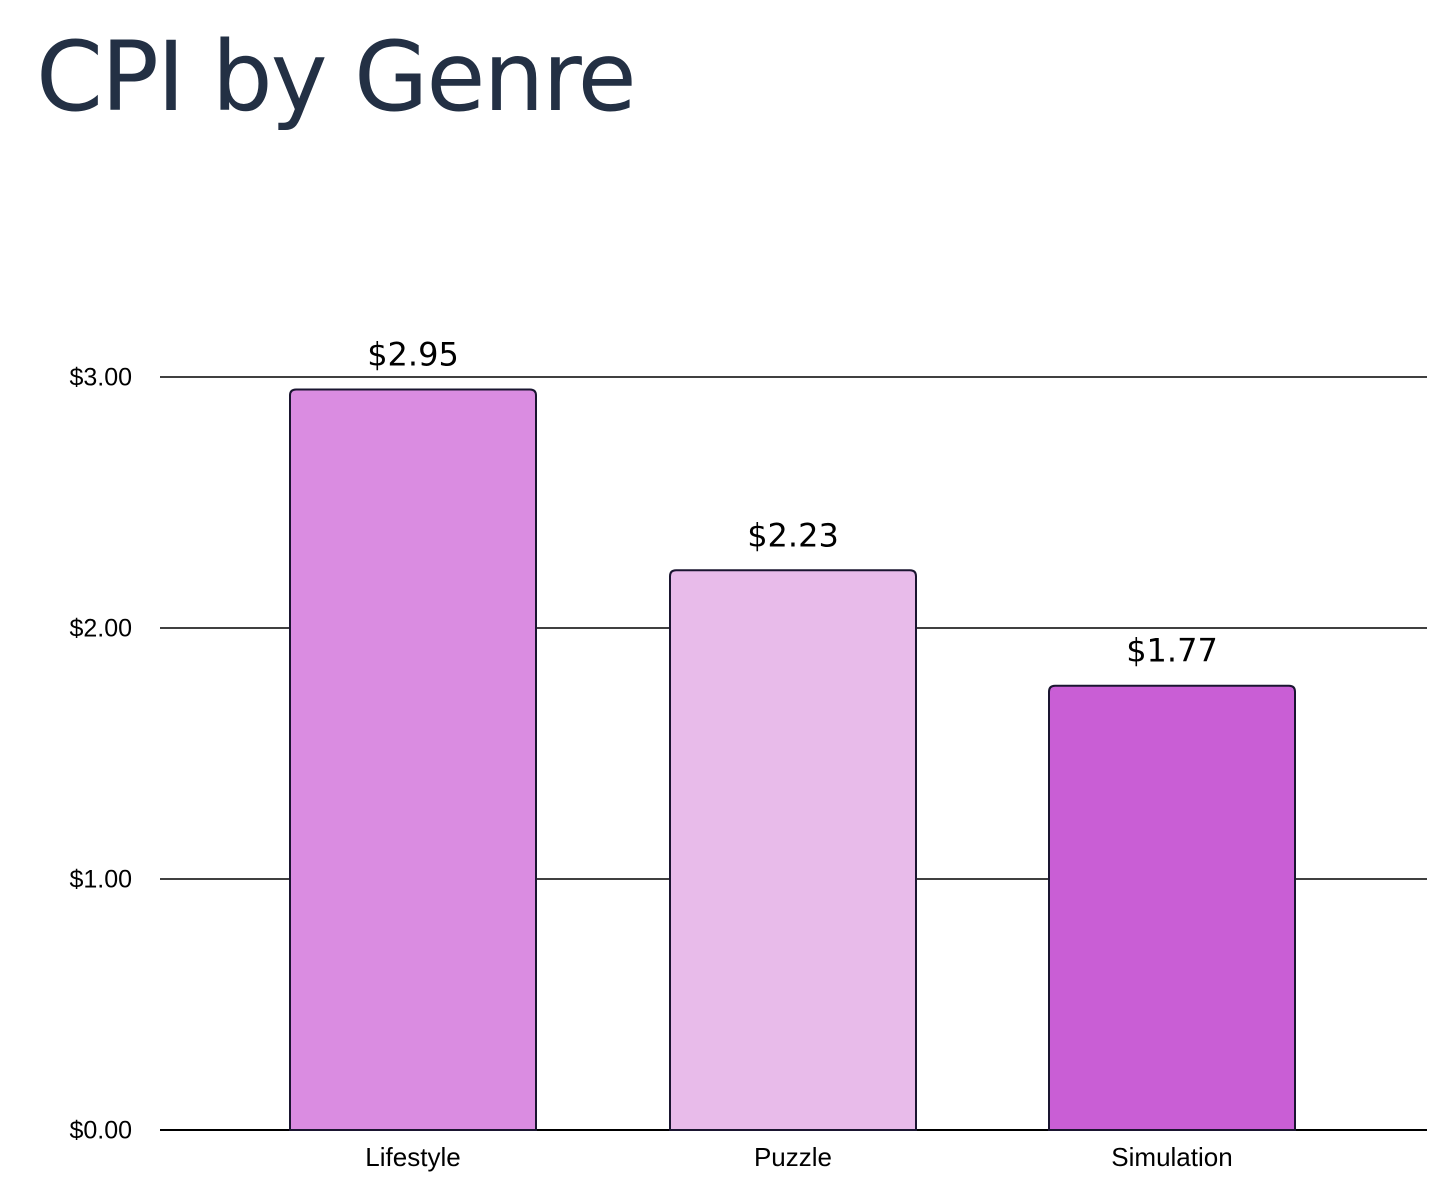  What do you see at coordinates (793, 850) in the screenshot?
I see `bar-puzzle` at bounding box center [793, 850].